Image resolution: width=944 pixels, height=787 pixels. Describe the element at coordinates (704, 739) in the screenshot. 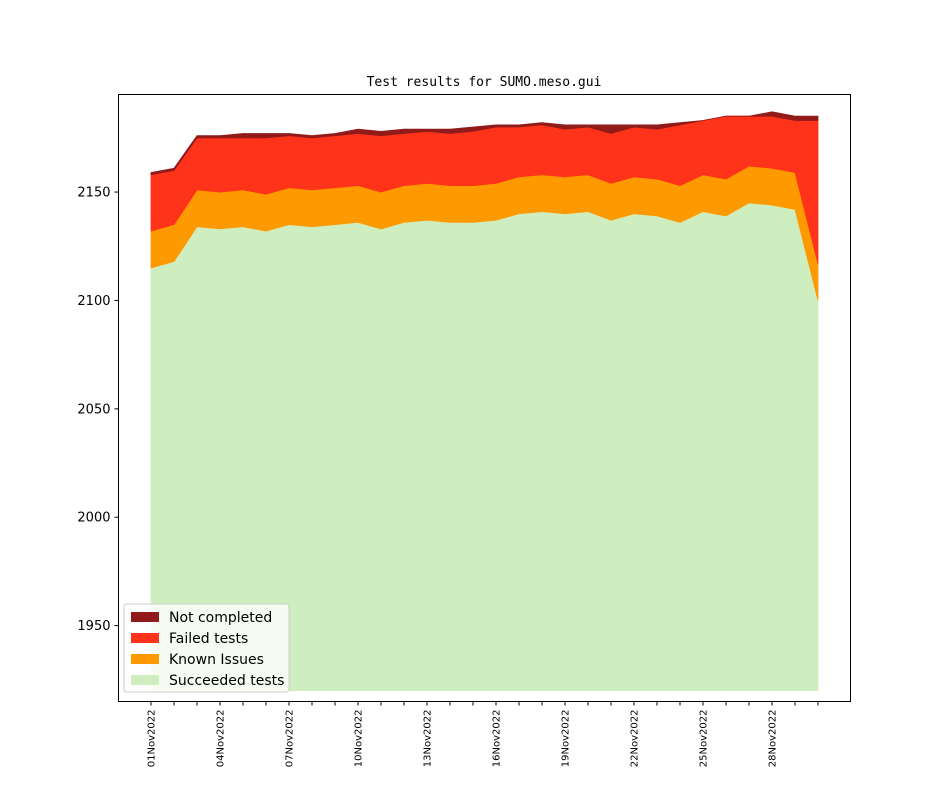

I see `x-tick-label: 25Nov2022` at that location.